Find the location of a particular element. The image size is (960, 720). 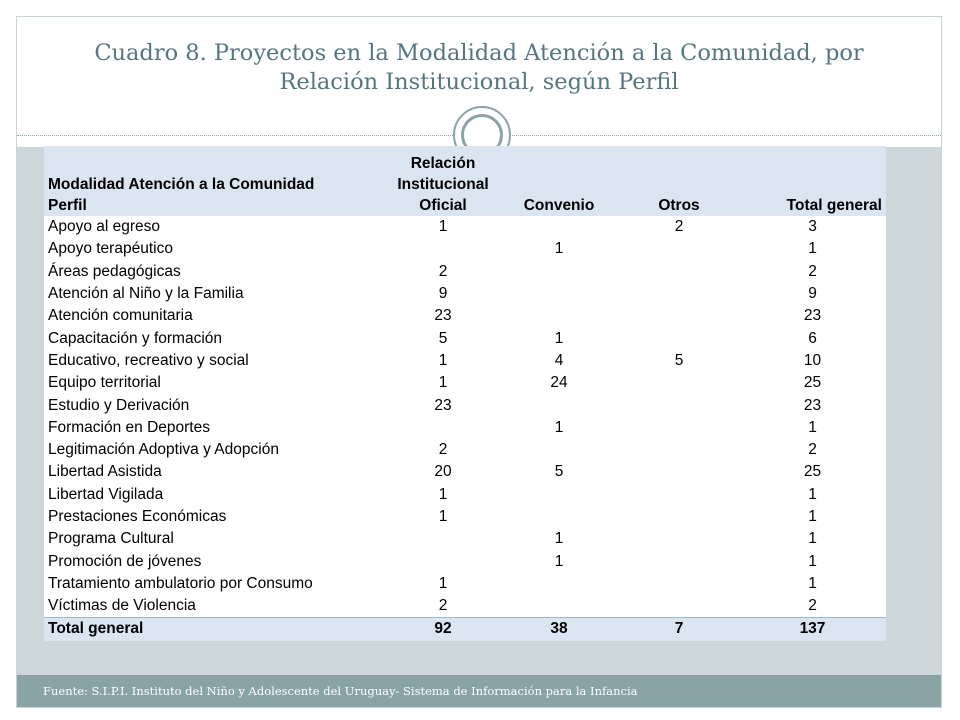

header-convenio: Convenio is located at coordinates (559, 181).